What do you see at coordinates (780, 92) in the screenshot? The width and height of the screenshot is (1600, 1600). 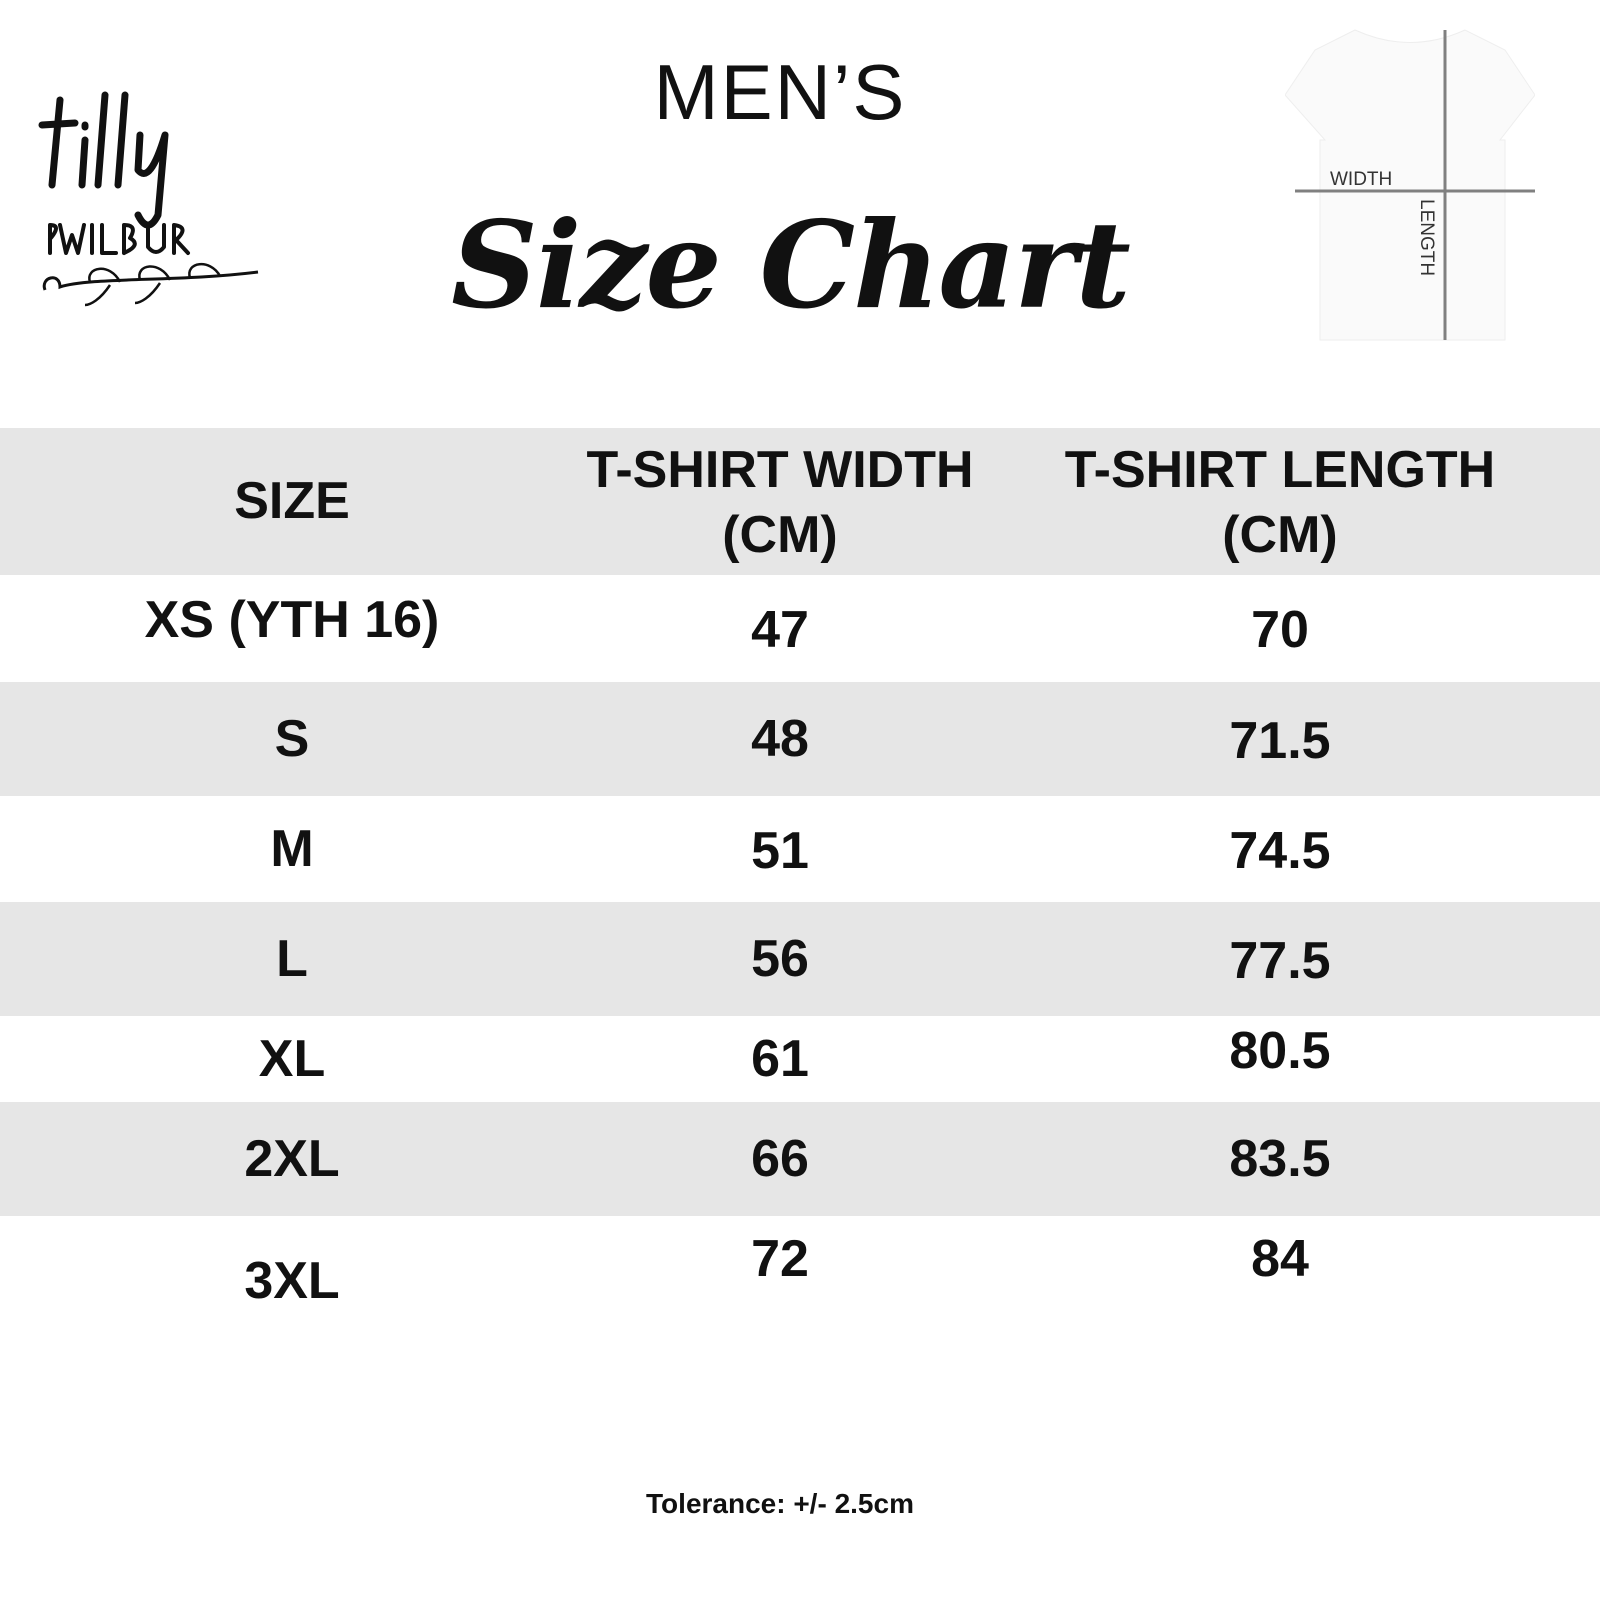 I see `mens-heading: MEN’S` at bounding box center [780, 92].